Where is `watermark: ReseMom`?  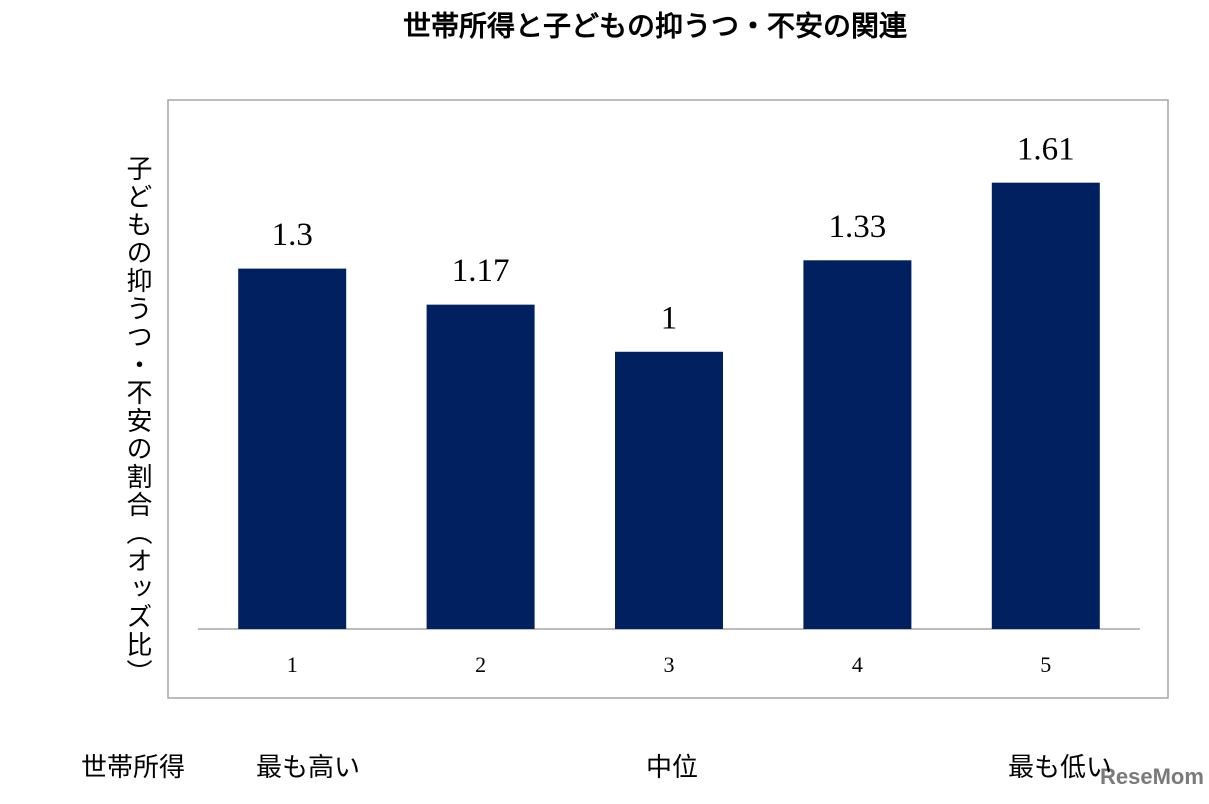
watermark: ReseMom is located at coordinates (1152, 776).